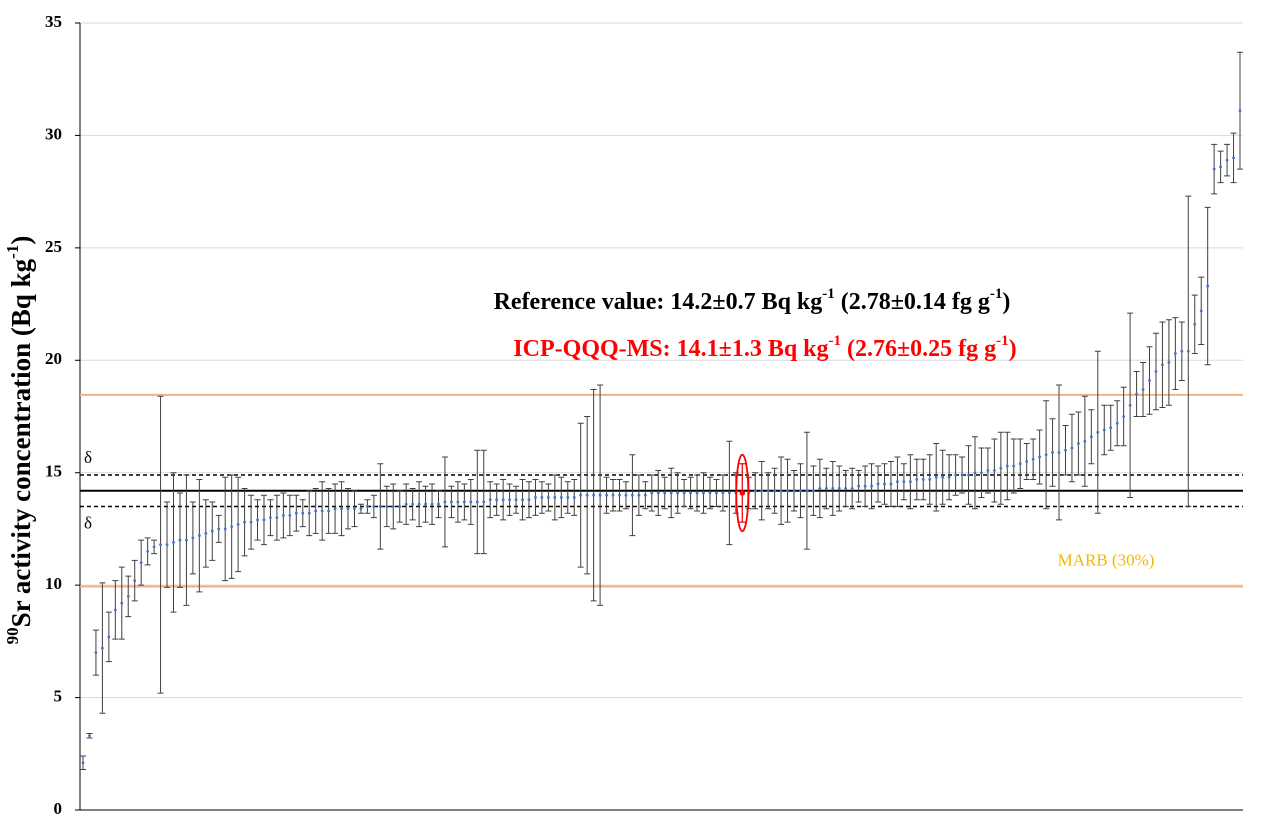  I want to click on y-tick-label: 25, so click(53, 246).